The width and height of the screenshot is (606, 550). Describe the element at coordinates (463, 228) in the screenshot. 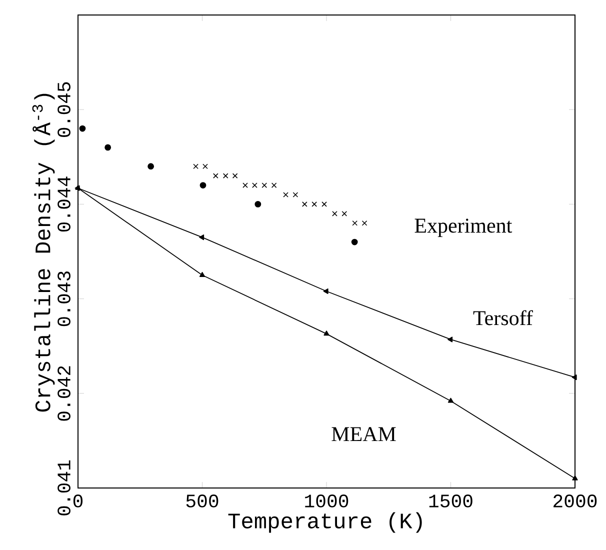

I see `annotation: Experiment` at that location.